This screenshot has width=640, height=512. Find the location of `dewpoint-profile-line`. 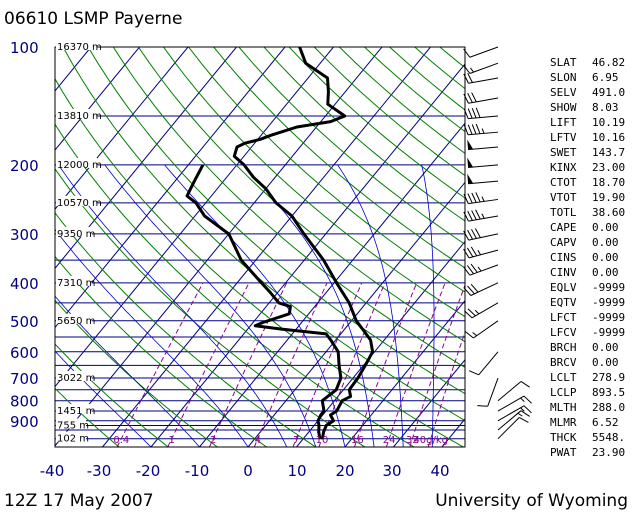

dewpoint-profile-line is located at coordinates (264, 302).